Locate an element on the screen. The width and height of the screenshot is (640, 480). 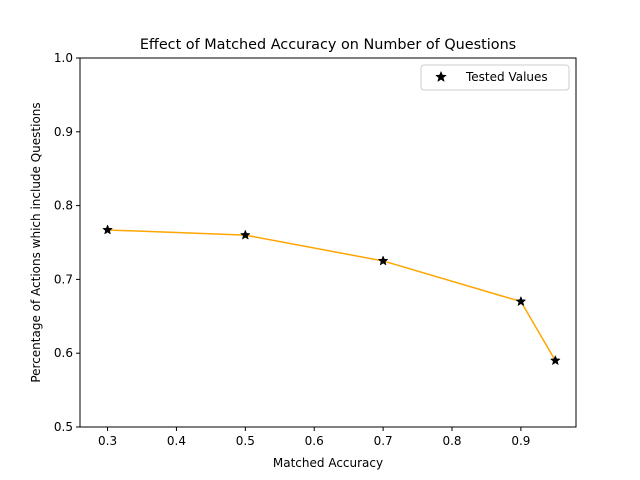
legend-star-marker-icon is located at coordinates (441, 76).